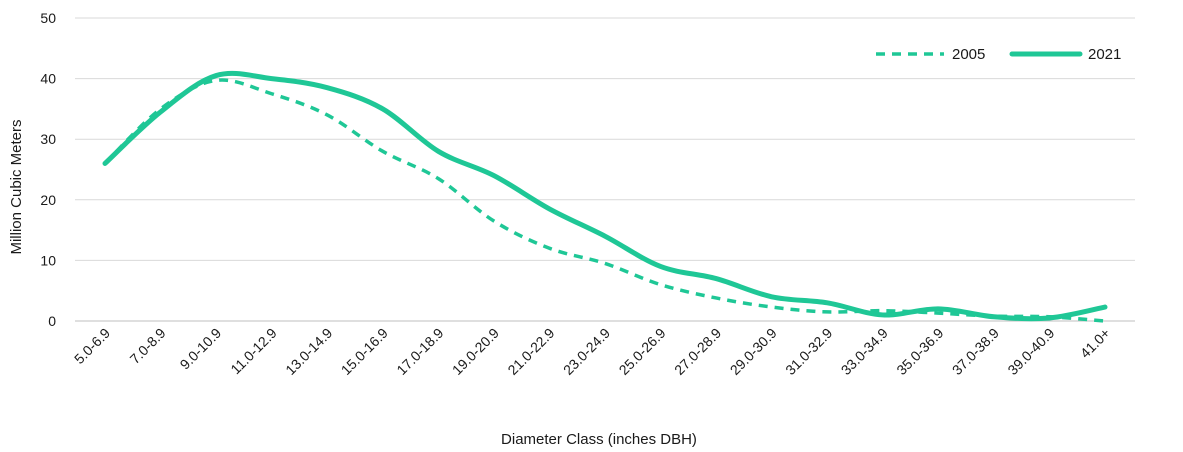 The width and height of the screenshot is (1183, 452). Describe the element at coordinates (92, 346) in the screenshot. I see `x-tick-label: 5.0-6.9` at that location.